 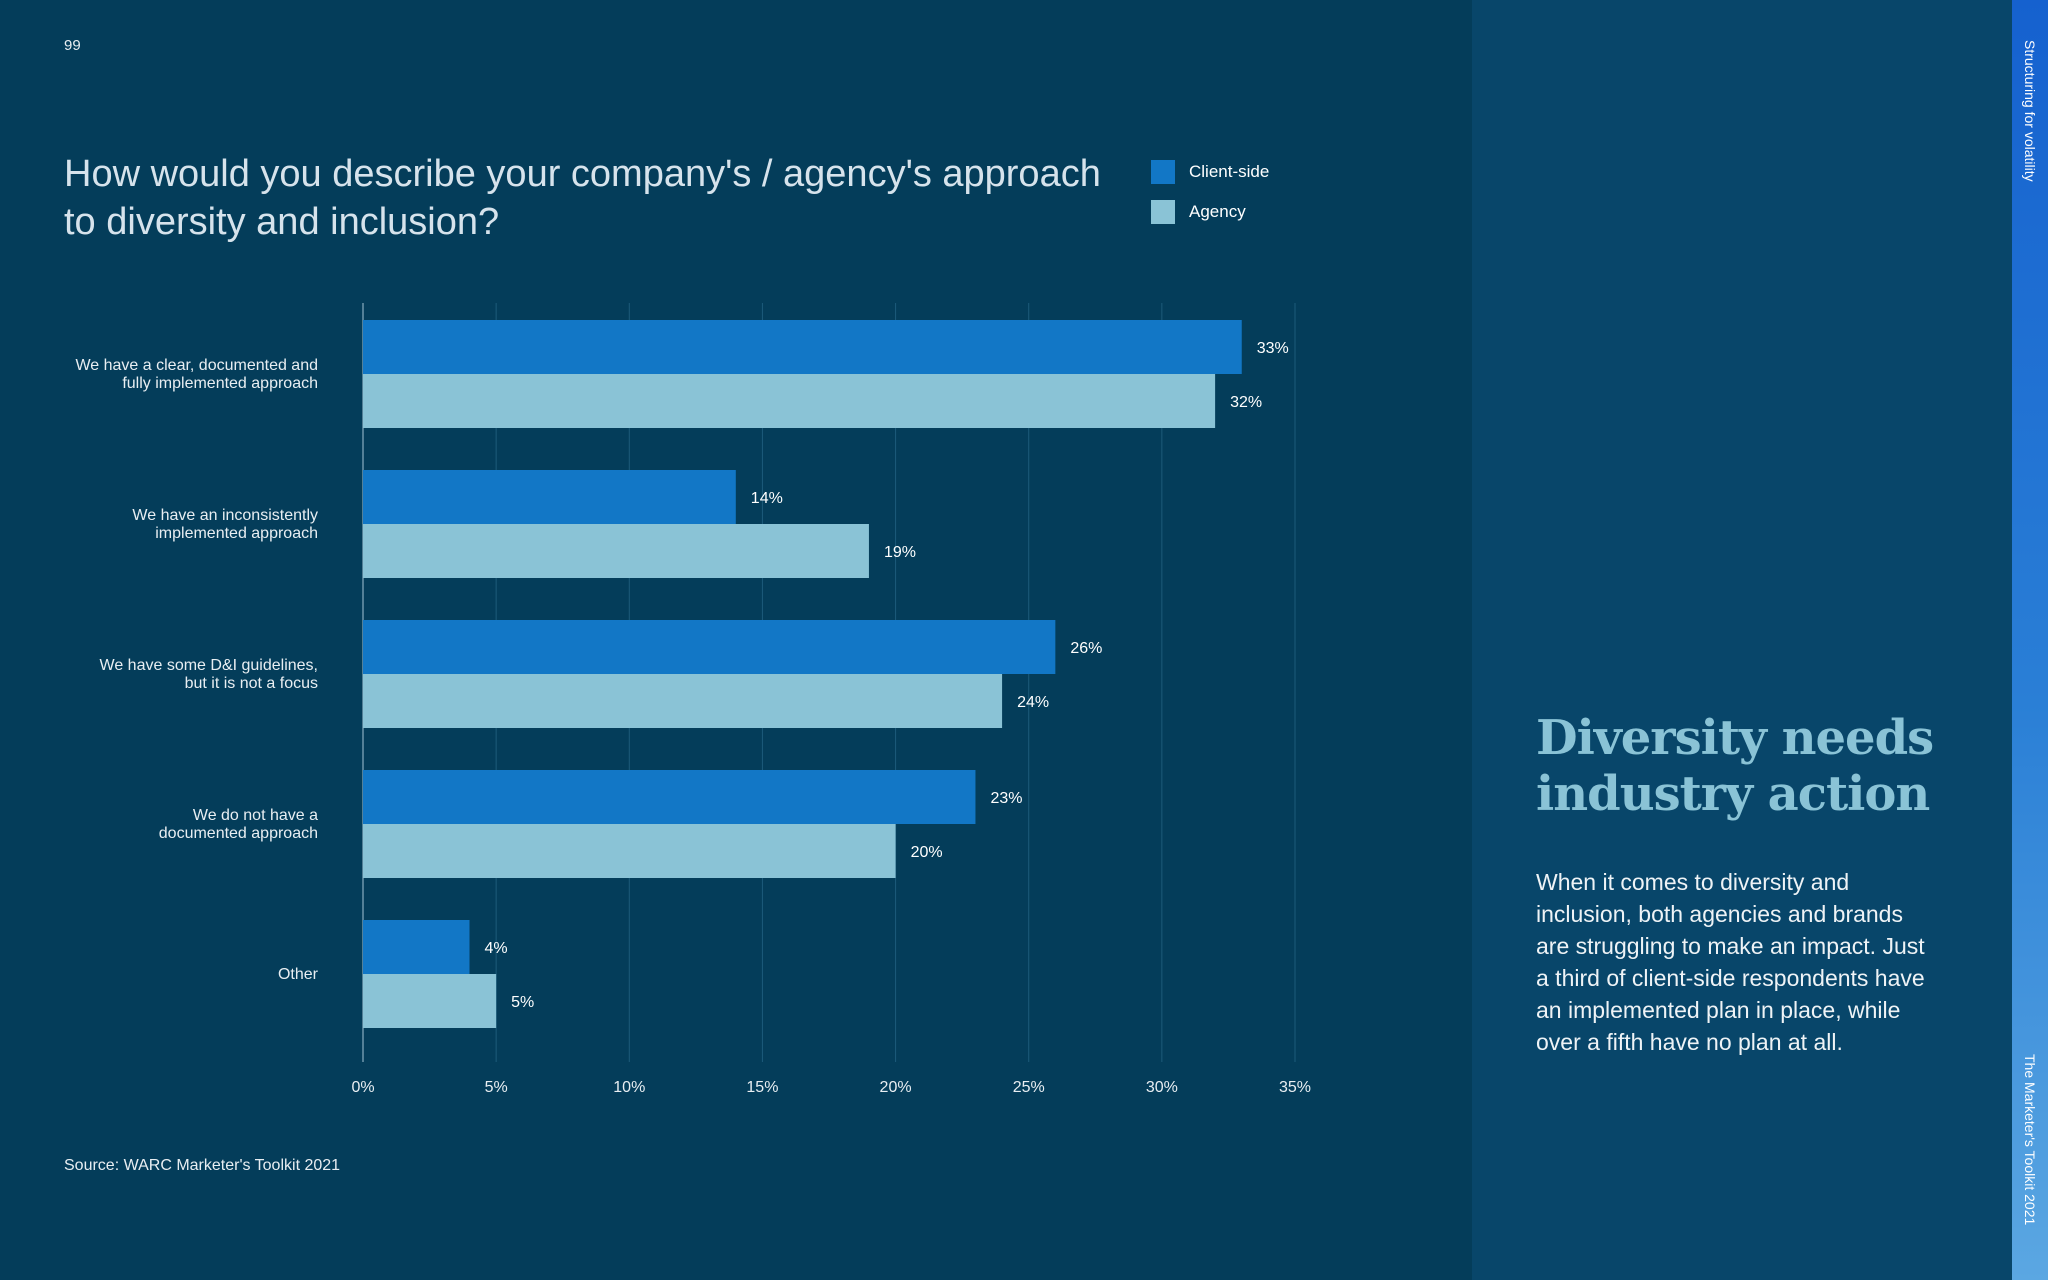 What do you see at coordinates (767, 498) in the screenshot?
I see `data-label: 14%` at bounding box center [767, 498].